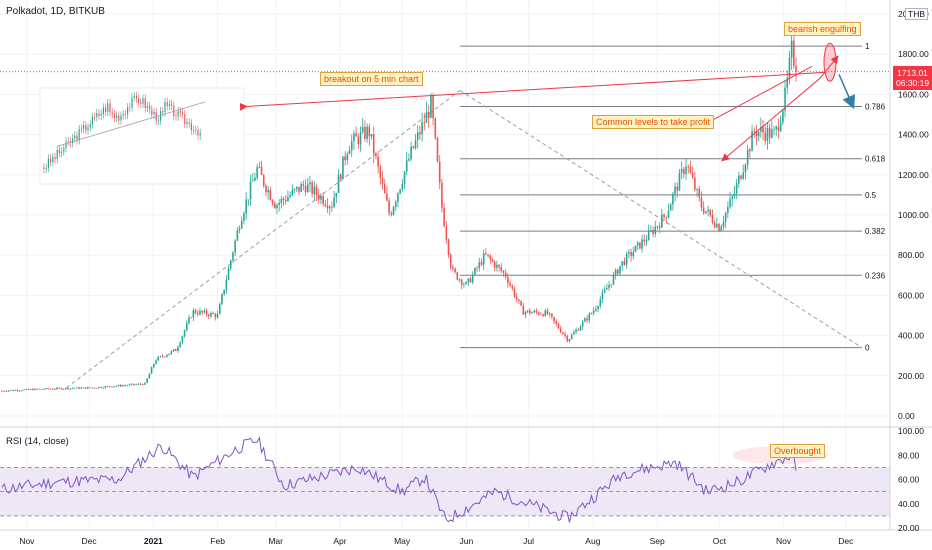  Describe the element at coordinates (916, 14) in the screenshot. I see `currency-badge: THB` at that location.